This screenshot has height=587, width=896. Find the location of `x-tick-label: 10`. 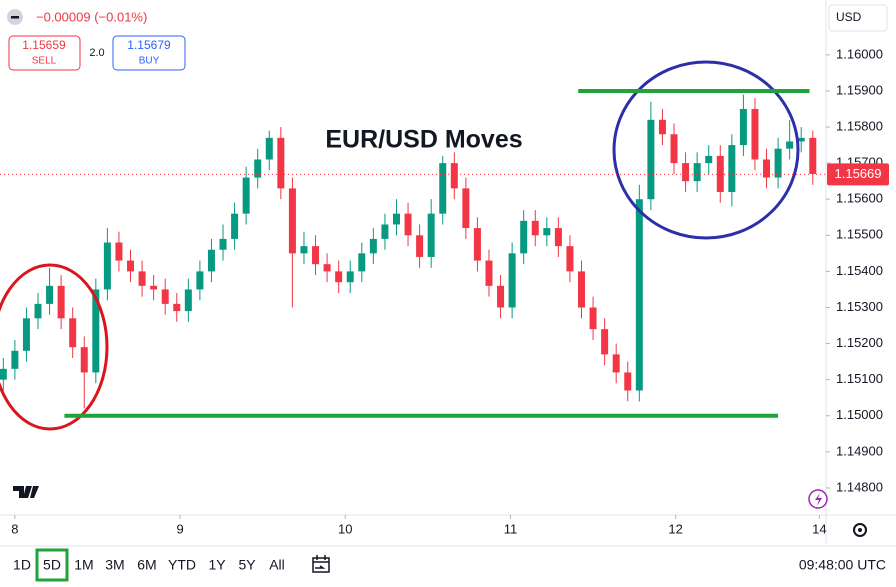

x-tick-label: 10 is located at coordinates (345, 528).